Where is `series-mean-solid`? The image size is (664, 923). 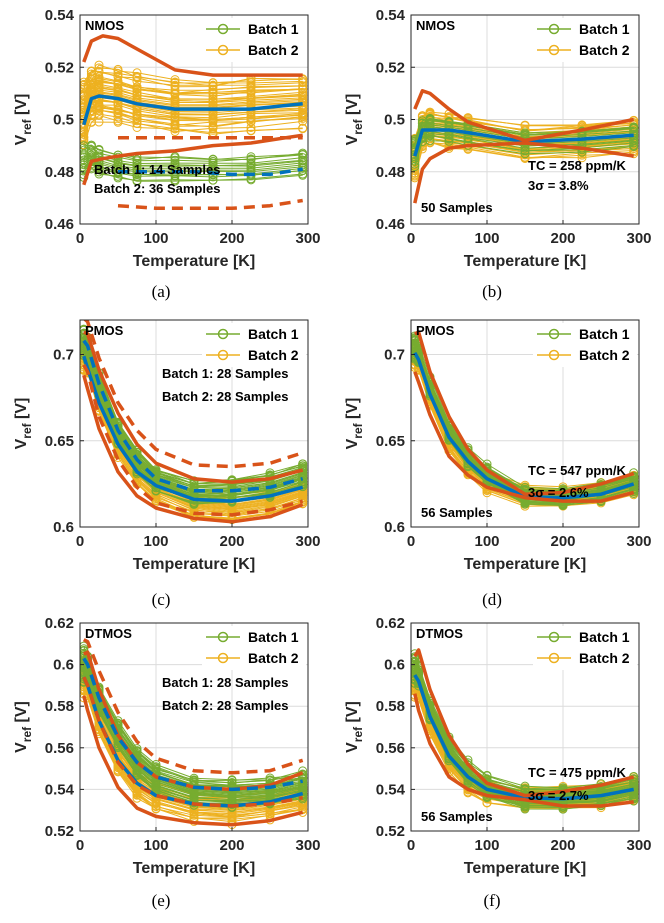
series-mean-solid is located at coordinates (524, 737).